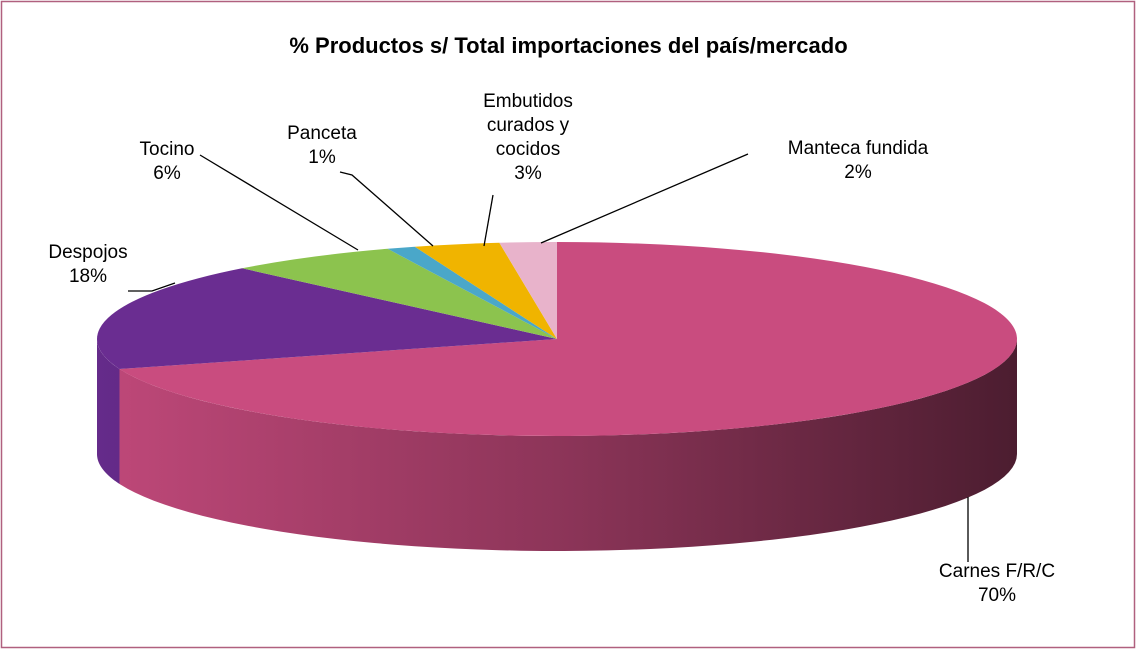  Describe the element at coordinates (858, 148) in the screenshot. I see `category-label: Manteca fundida` at that location.